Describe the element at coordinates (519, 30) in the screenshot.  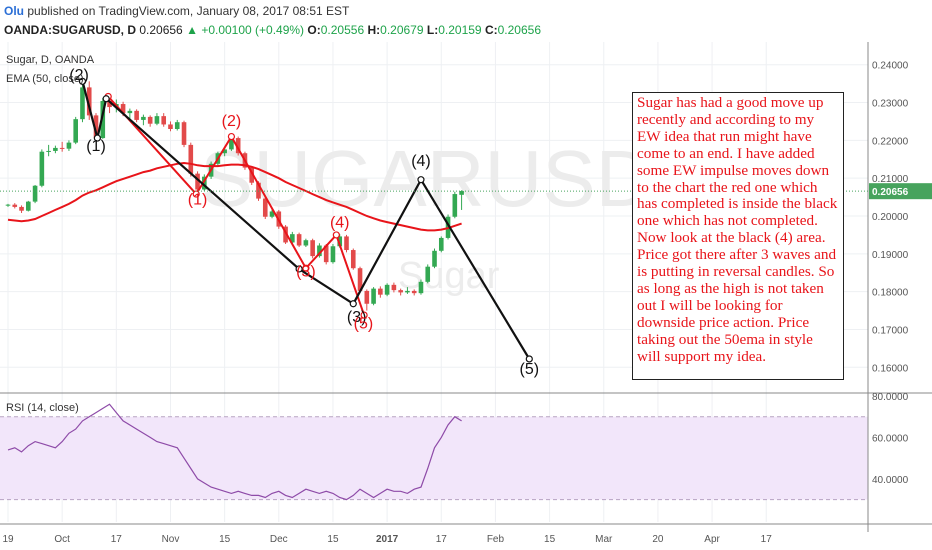
I see `close-value: 0.20656` at that location.